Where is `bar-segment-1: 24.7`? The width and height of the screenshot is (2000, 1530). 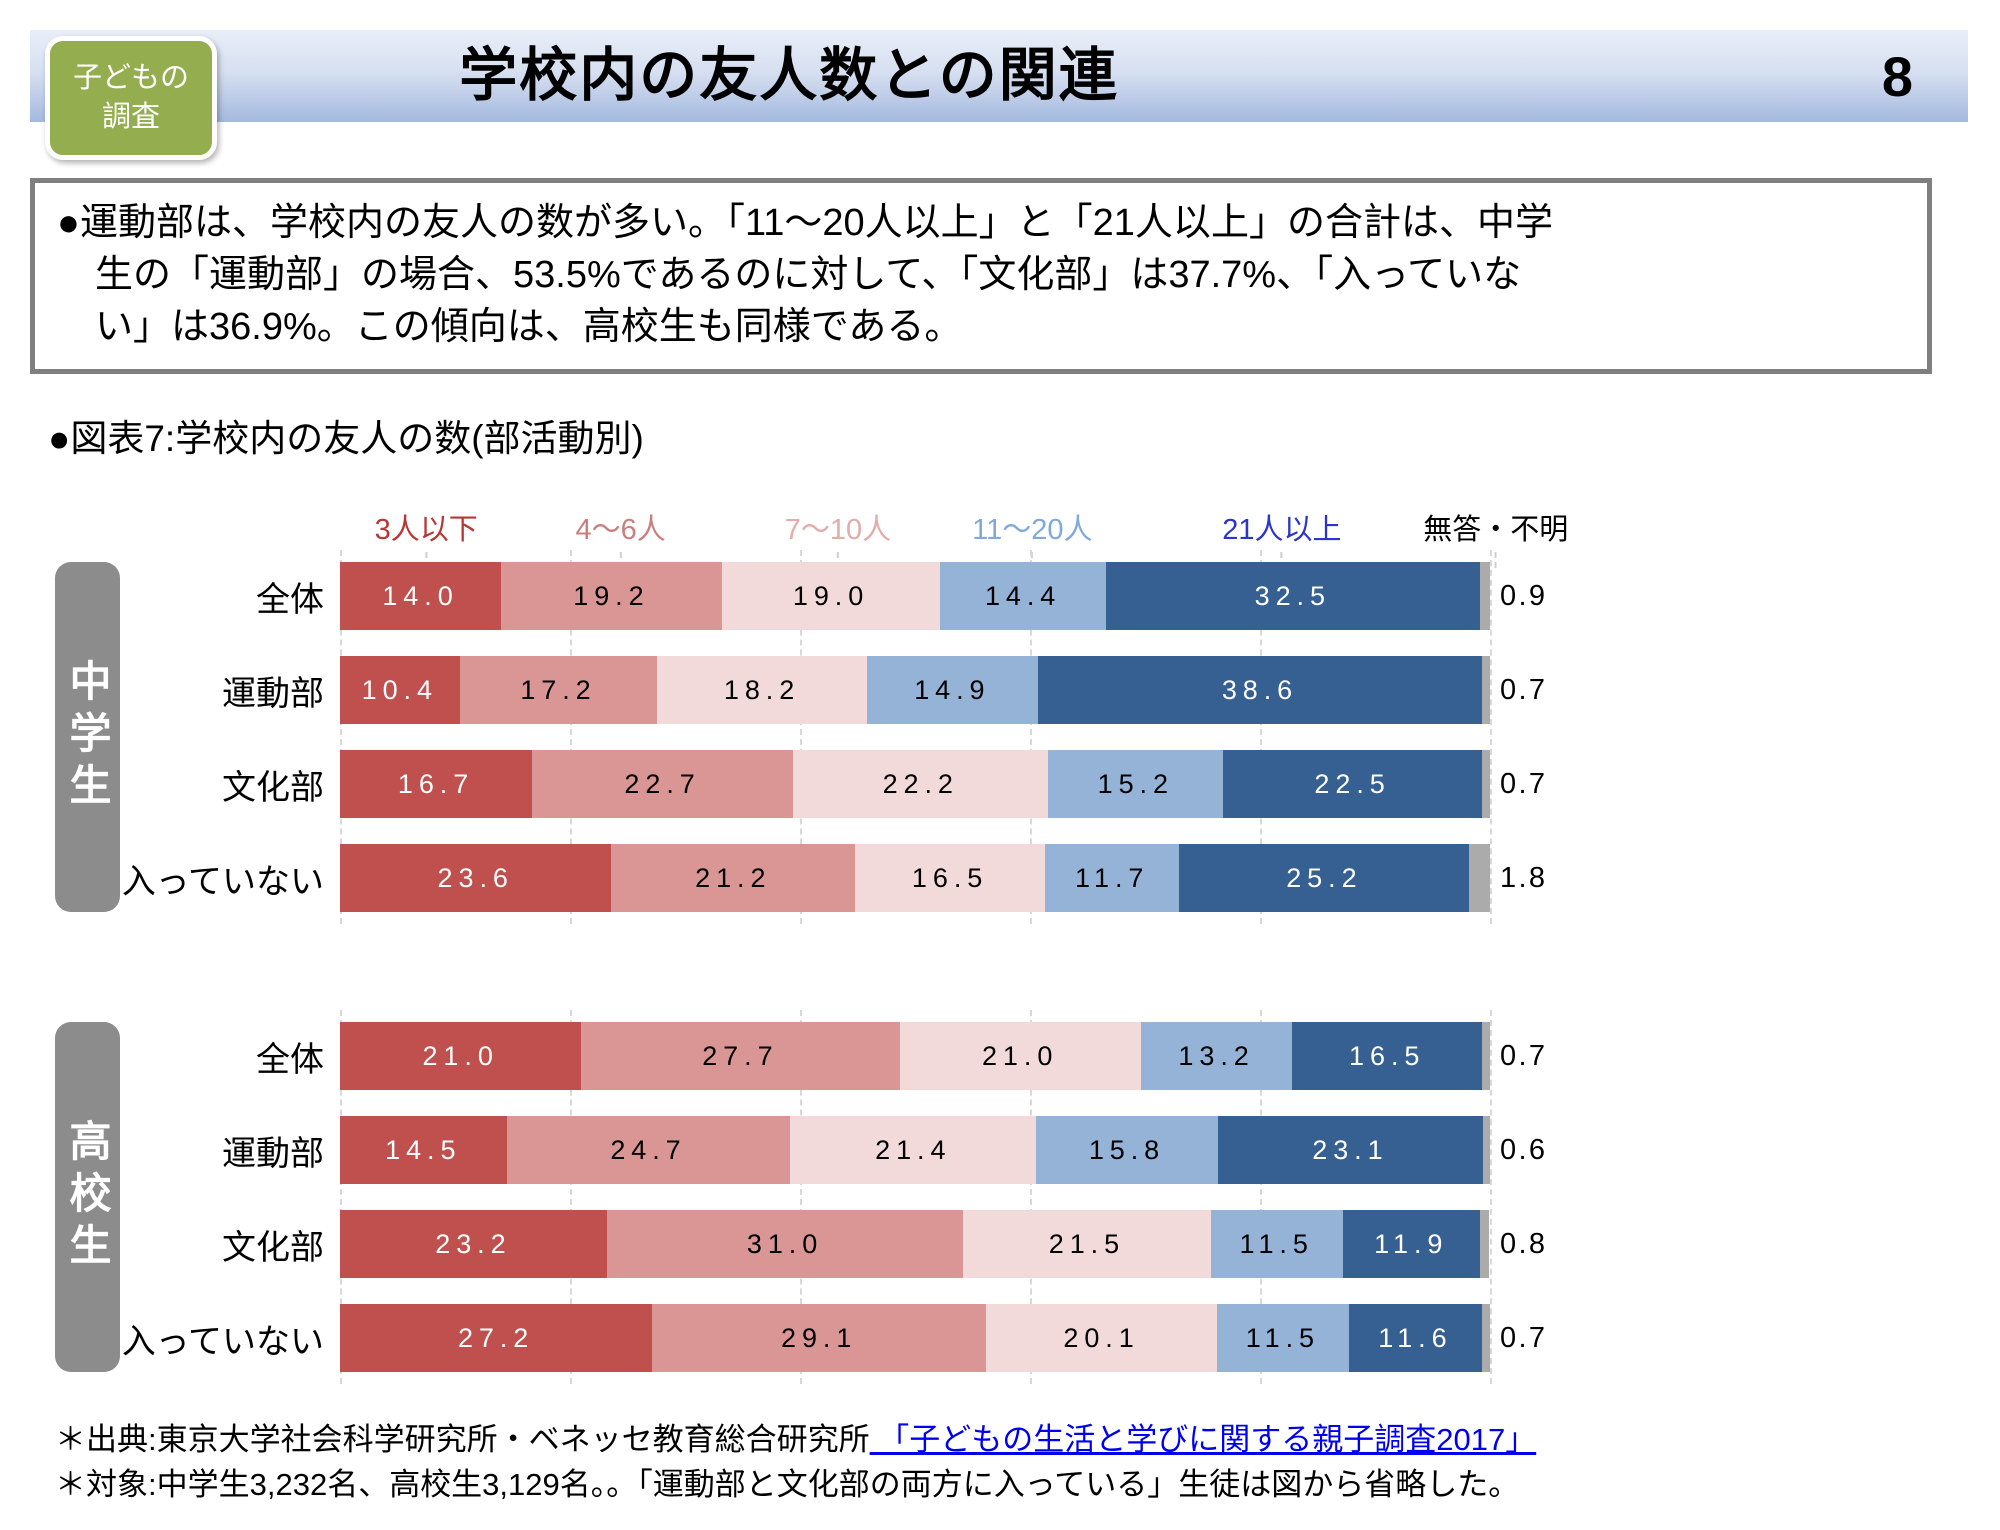
bar-segment-1: 24.7 is located at coordinates (648, 1150).